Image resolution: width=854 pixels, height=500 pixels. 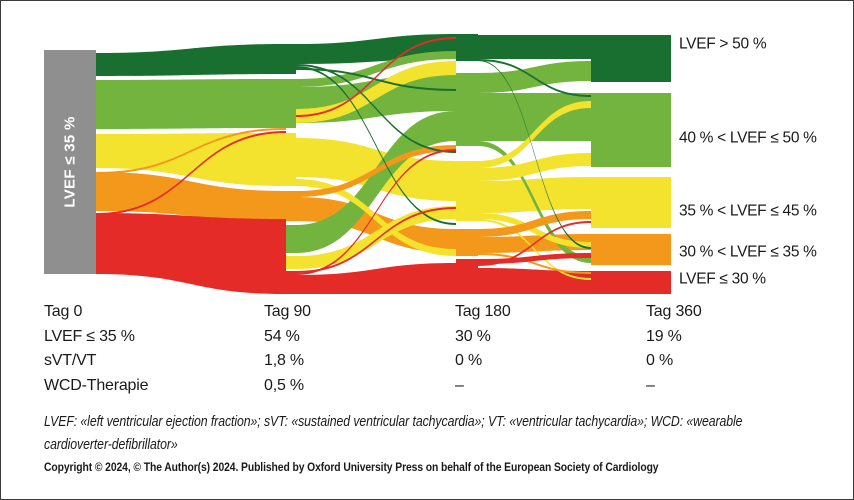 I want to click on source-node-label: LVEF ≤ 35 %, so click(x=70, y=161).